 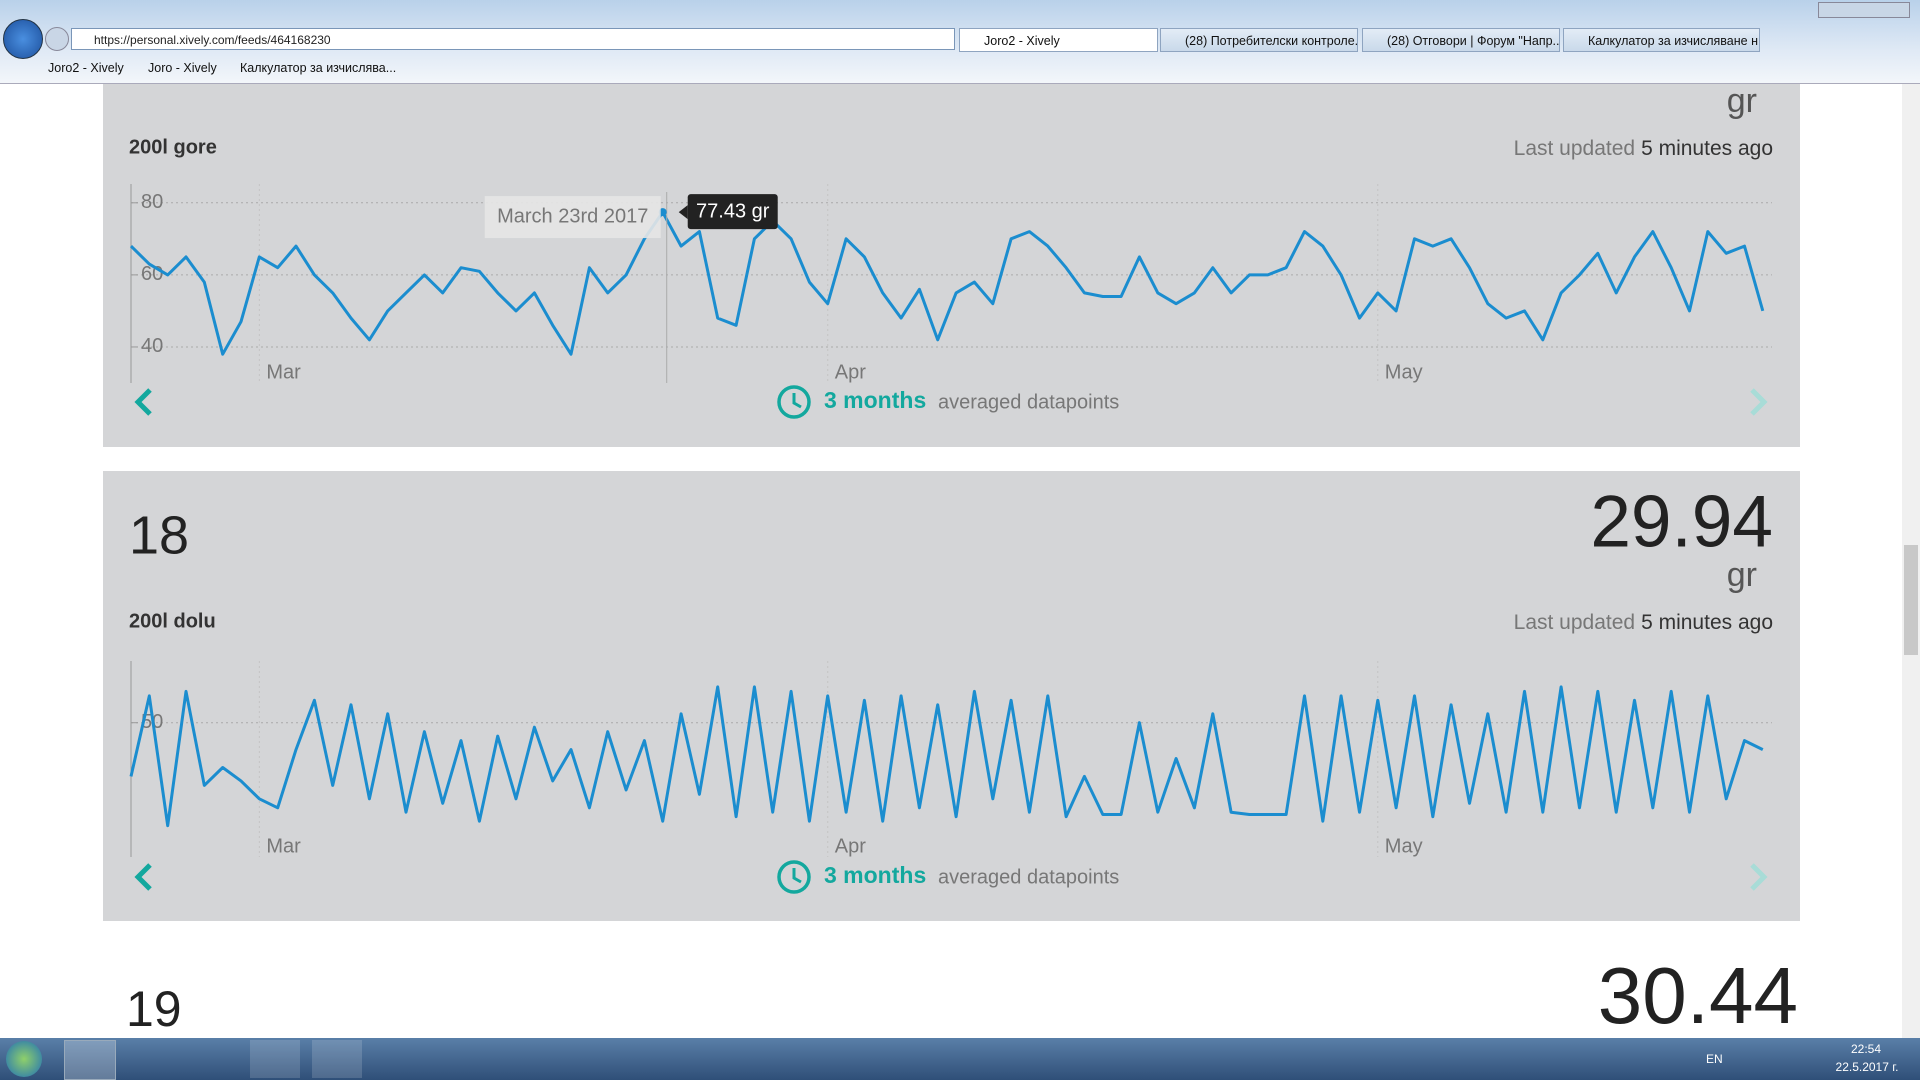 What do you see at coordinates (960, 1059) in the screenshot?
I see `taskbar: EN 22:54 22.5.2017 г.` at bounding box center [960, 1059].